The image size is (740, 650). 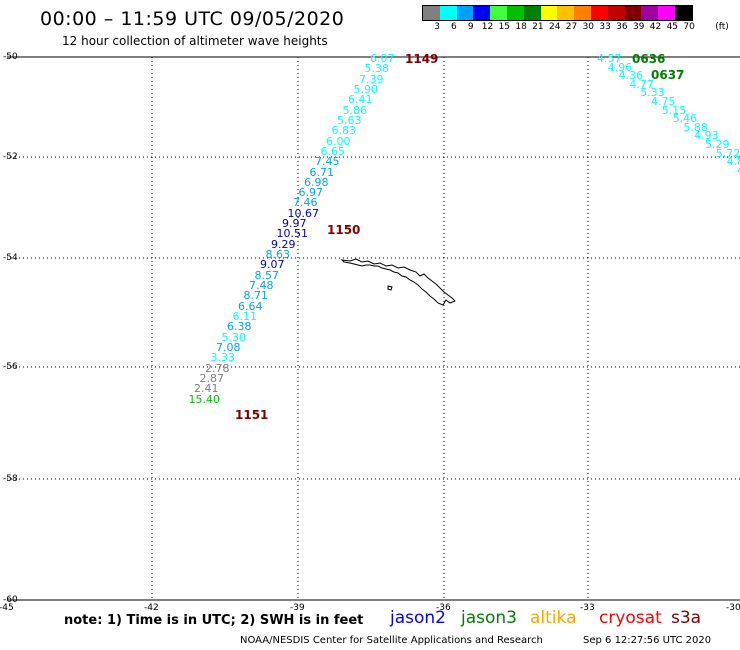 I want to click on satellite-cryosat: cryosat, so click(x=630, y=618).